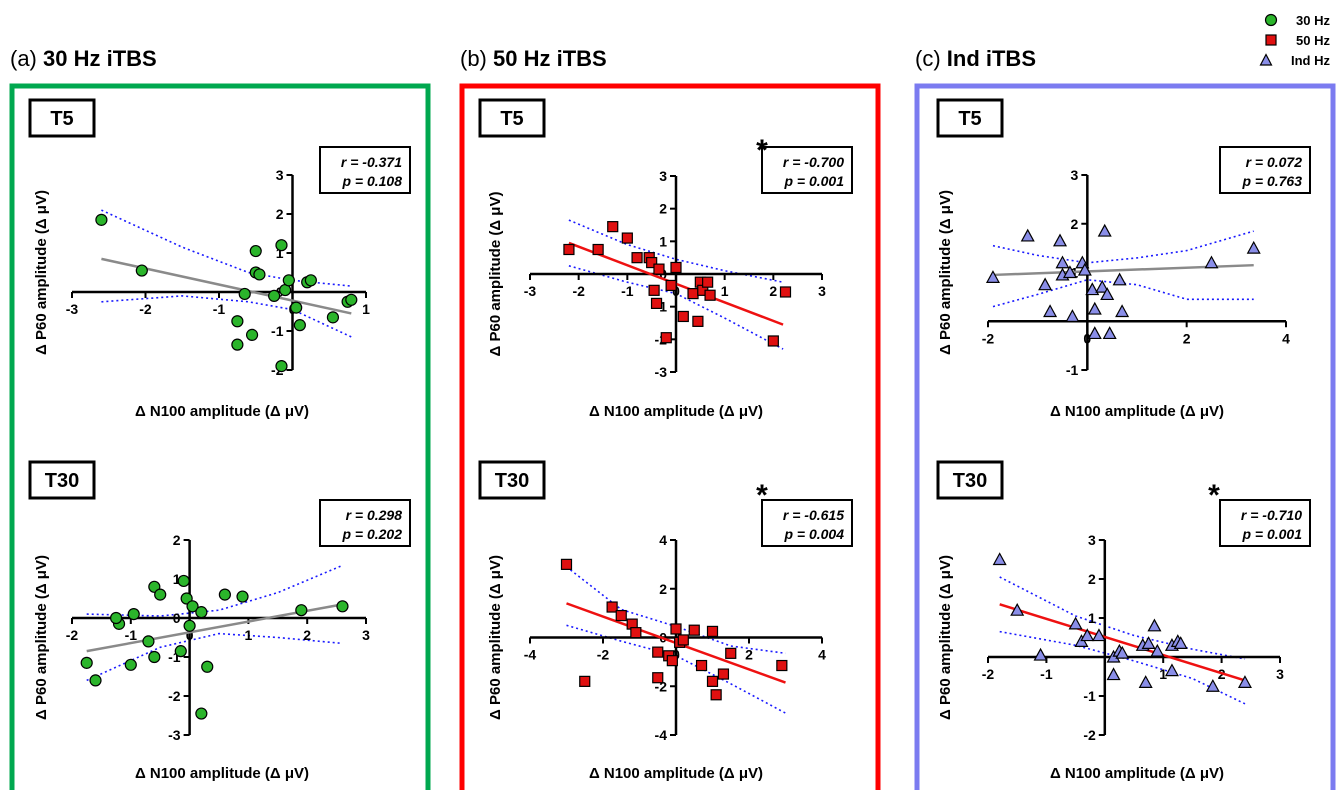 The width and height of the screenshot is (1338, 790). I want to click on panel-title-a-prefix: (a), so click(23, 58).